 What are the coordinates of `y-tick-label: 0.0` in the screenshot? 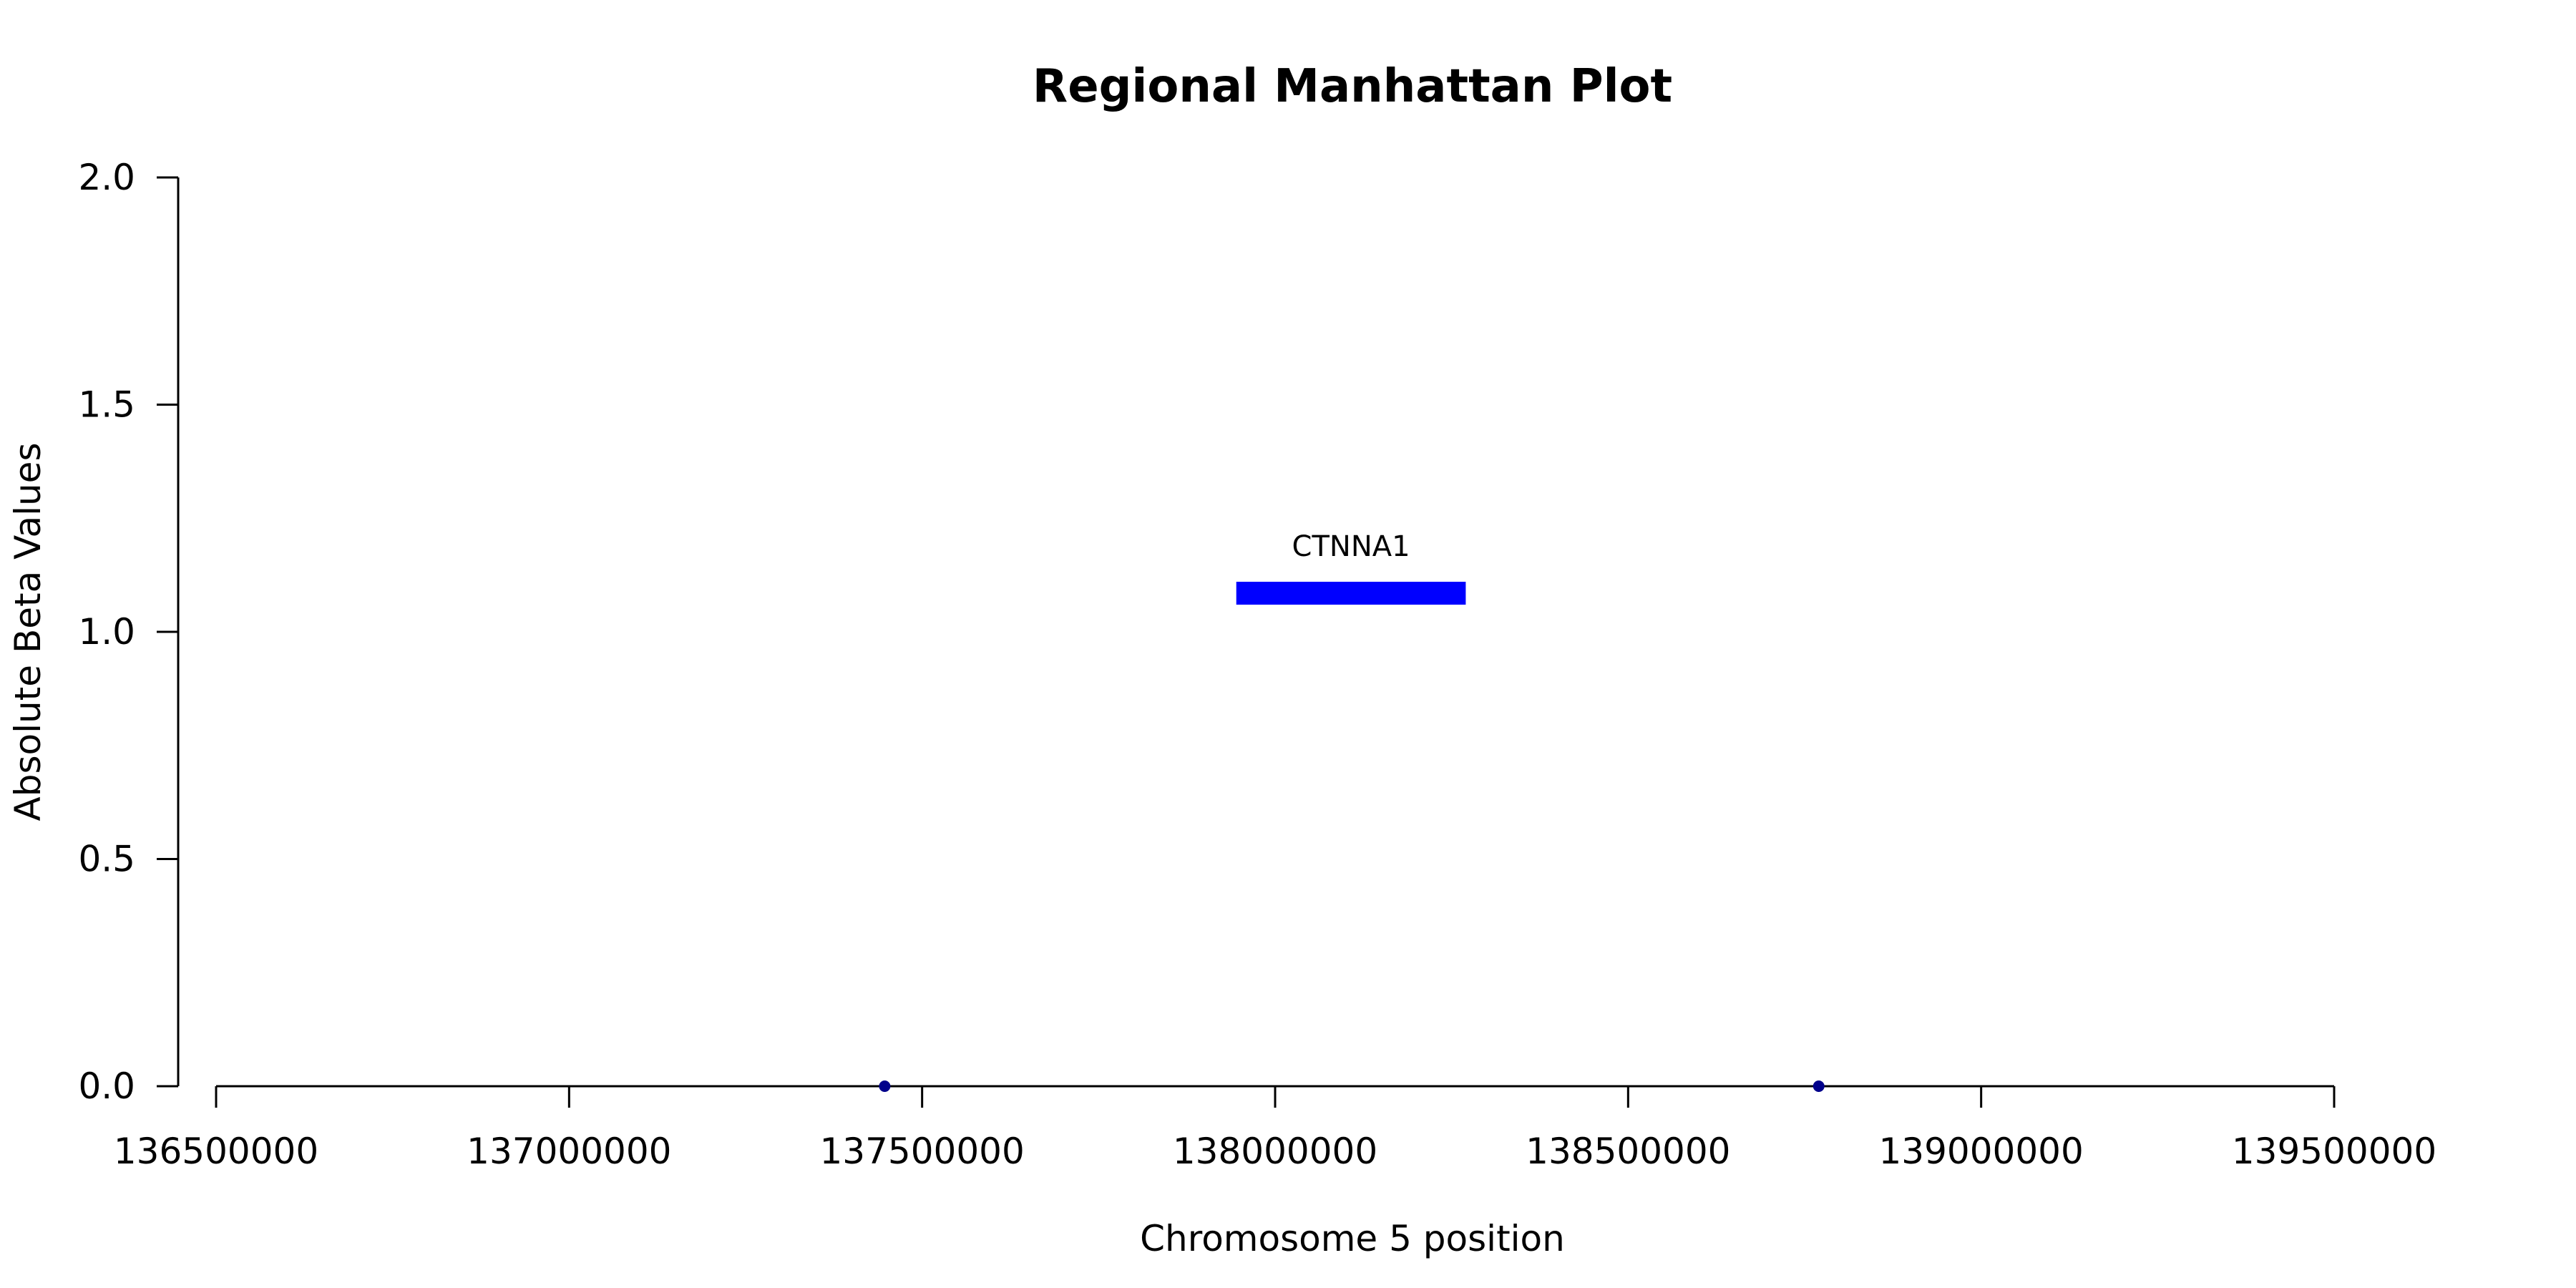 It's located at (106, 1086).